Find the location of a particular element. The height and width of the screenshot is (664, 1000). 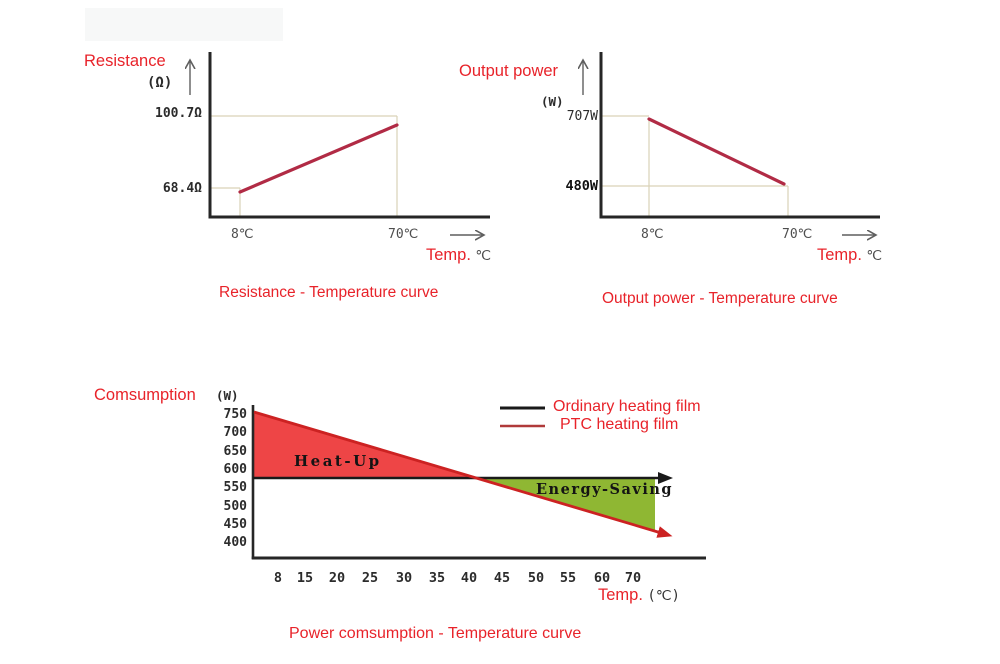

resistance-ytick-high: 100.7Ω is located at coordinates (178, 113).